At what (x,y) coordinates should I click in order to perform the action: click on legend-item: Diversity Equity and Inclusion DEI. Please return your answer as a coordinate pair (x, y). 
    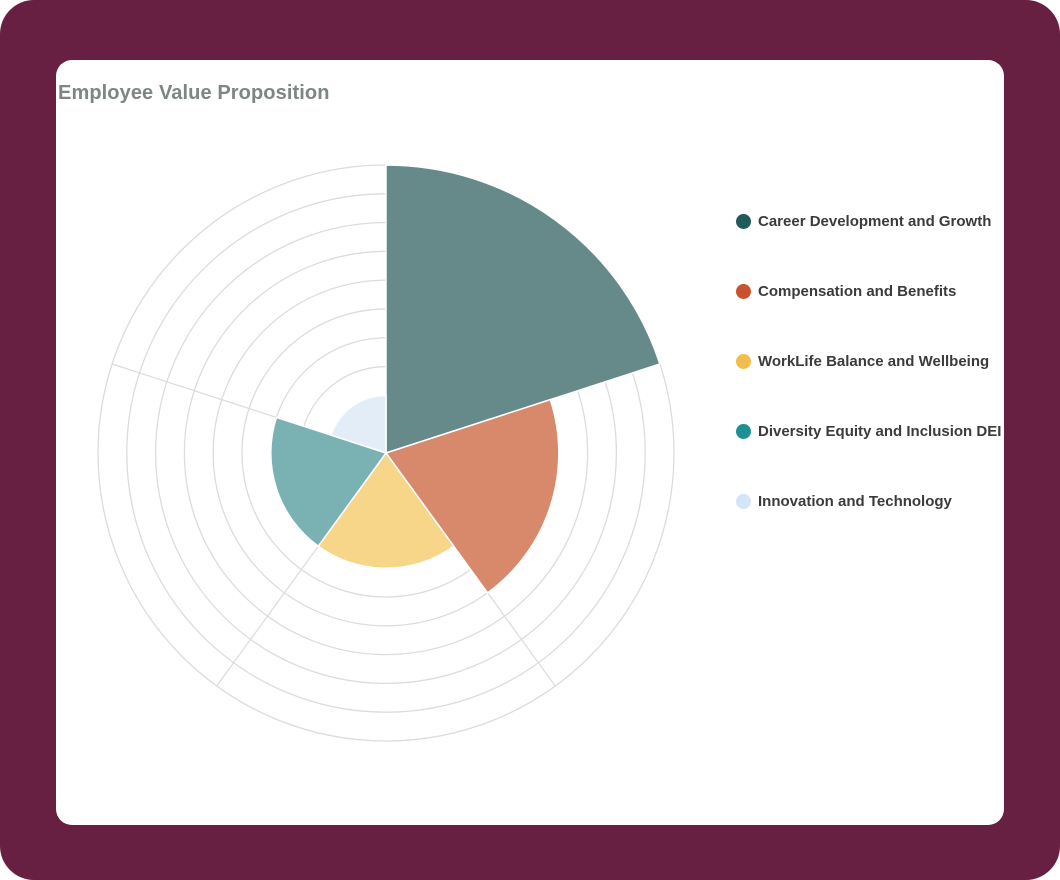
    Looking at the image, I should click on (868, 431).